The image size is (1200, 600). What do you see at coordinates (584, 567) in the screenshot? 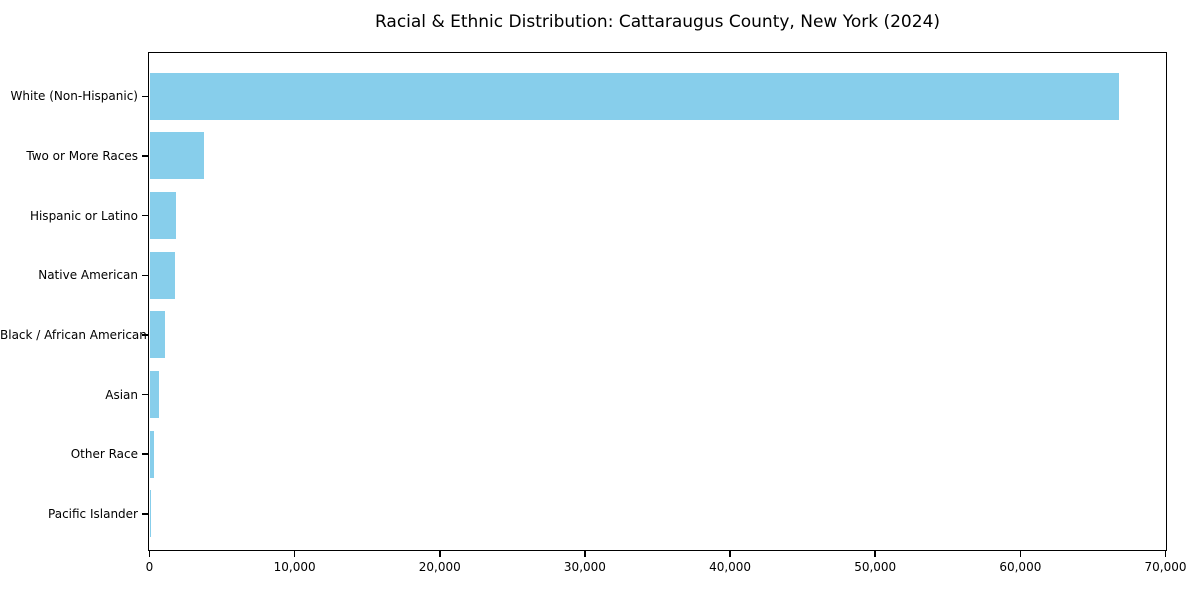
I see `x-tick-label: 30,000` at bounding box center [584, 567].